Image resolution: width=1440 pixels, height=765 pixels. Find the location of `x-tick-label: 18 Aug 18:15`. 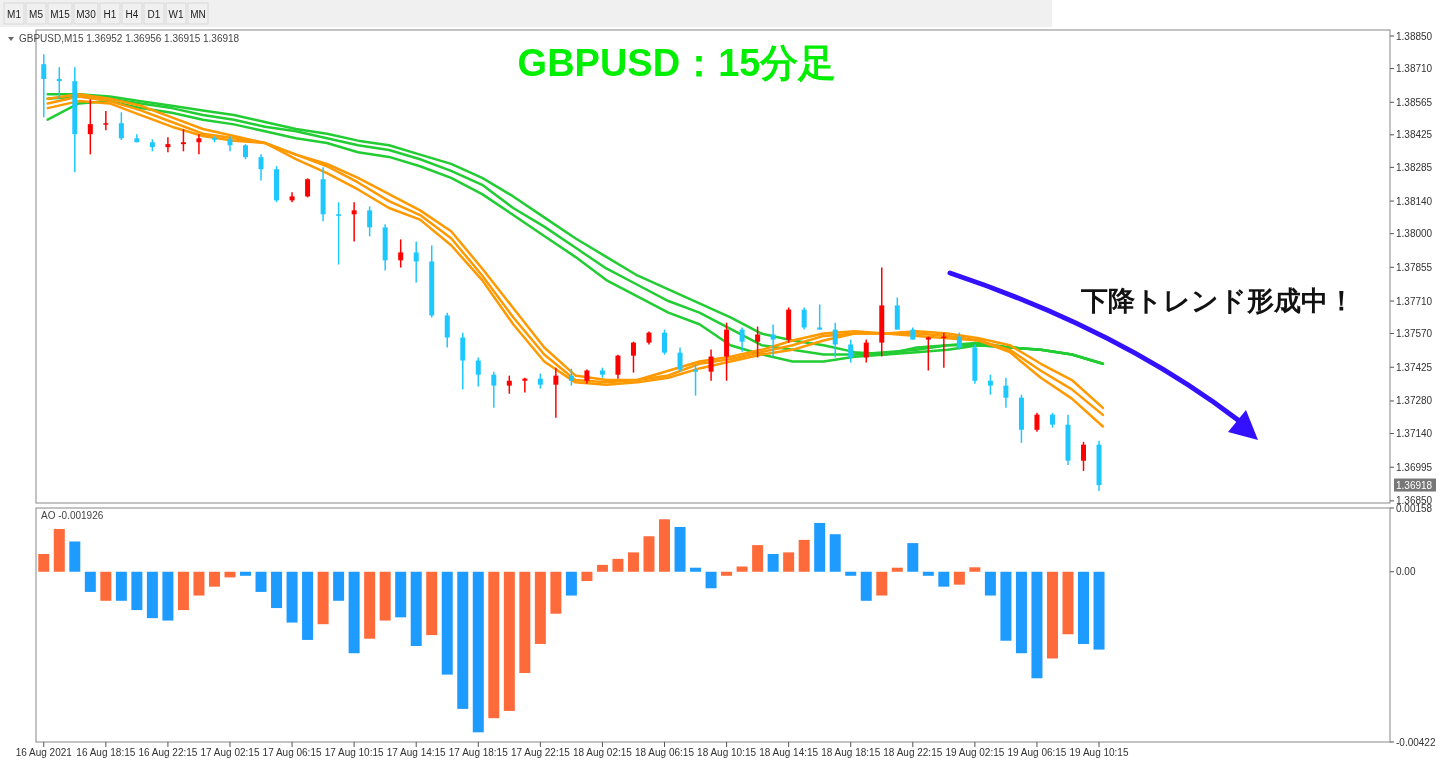

x-tick-label: 18 Aug 18:15 is located at coordinates (851, 752).